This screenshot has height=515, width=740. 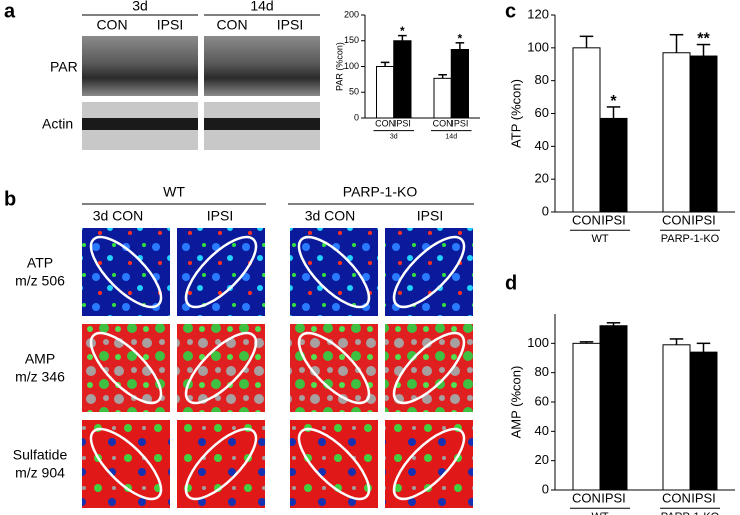 What do you see at coordinates (10, 11) in the screenshot?
I see `panel-label: a` at bounding box center [10, 11].